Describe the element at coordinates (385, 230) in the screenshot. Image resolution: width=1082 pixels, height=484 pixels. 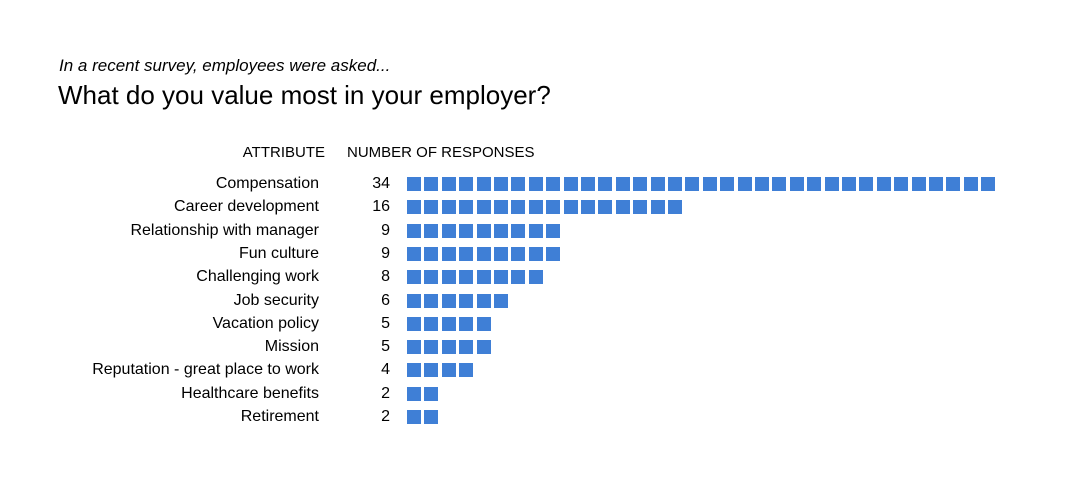
I see `response-count: 9` at that location.